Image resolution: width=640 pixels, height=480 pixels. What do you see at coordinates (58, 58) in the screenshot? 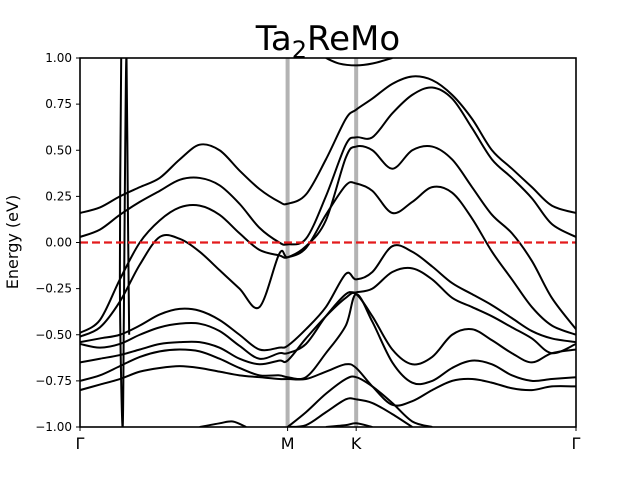
I see `y-tick-label-0: 1.00` at bounding box center [58, 58].